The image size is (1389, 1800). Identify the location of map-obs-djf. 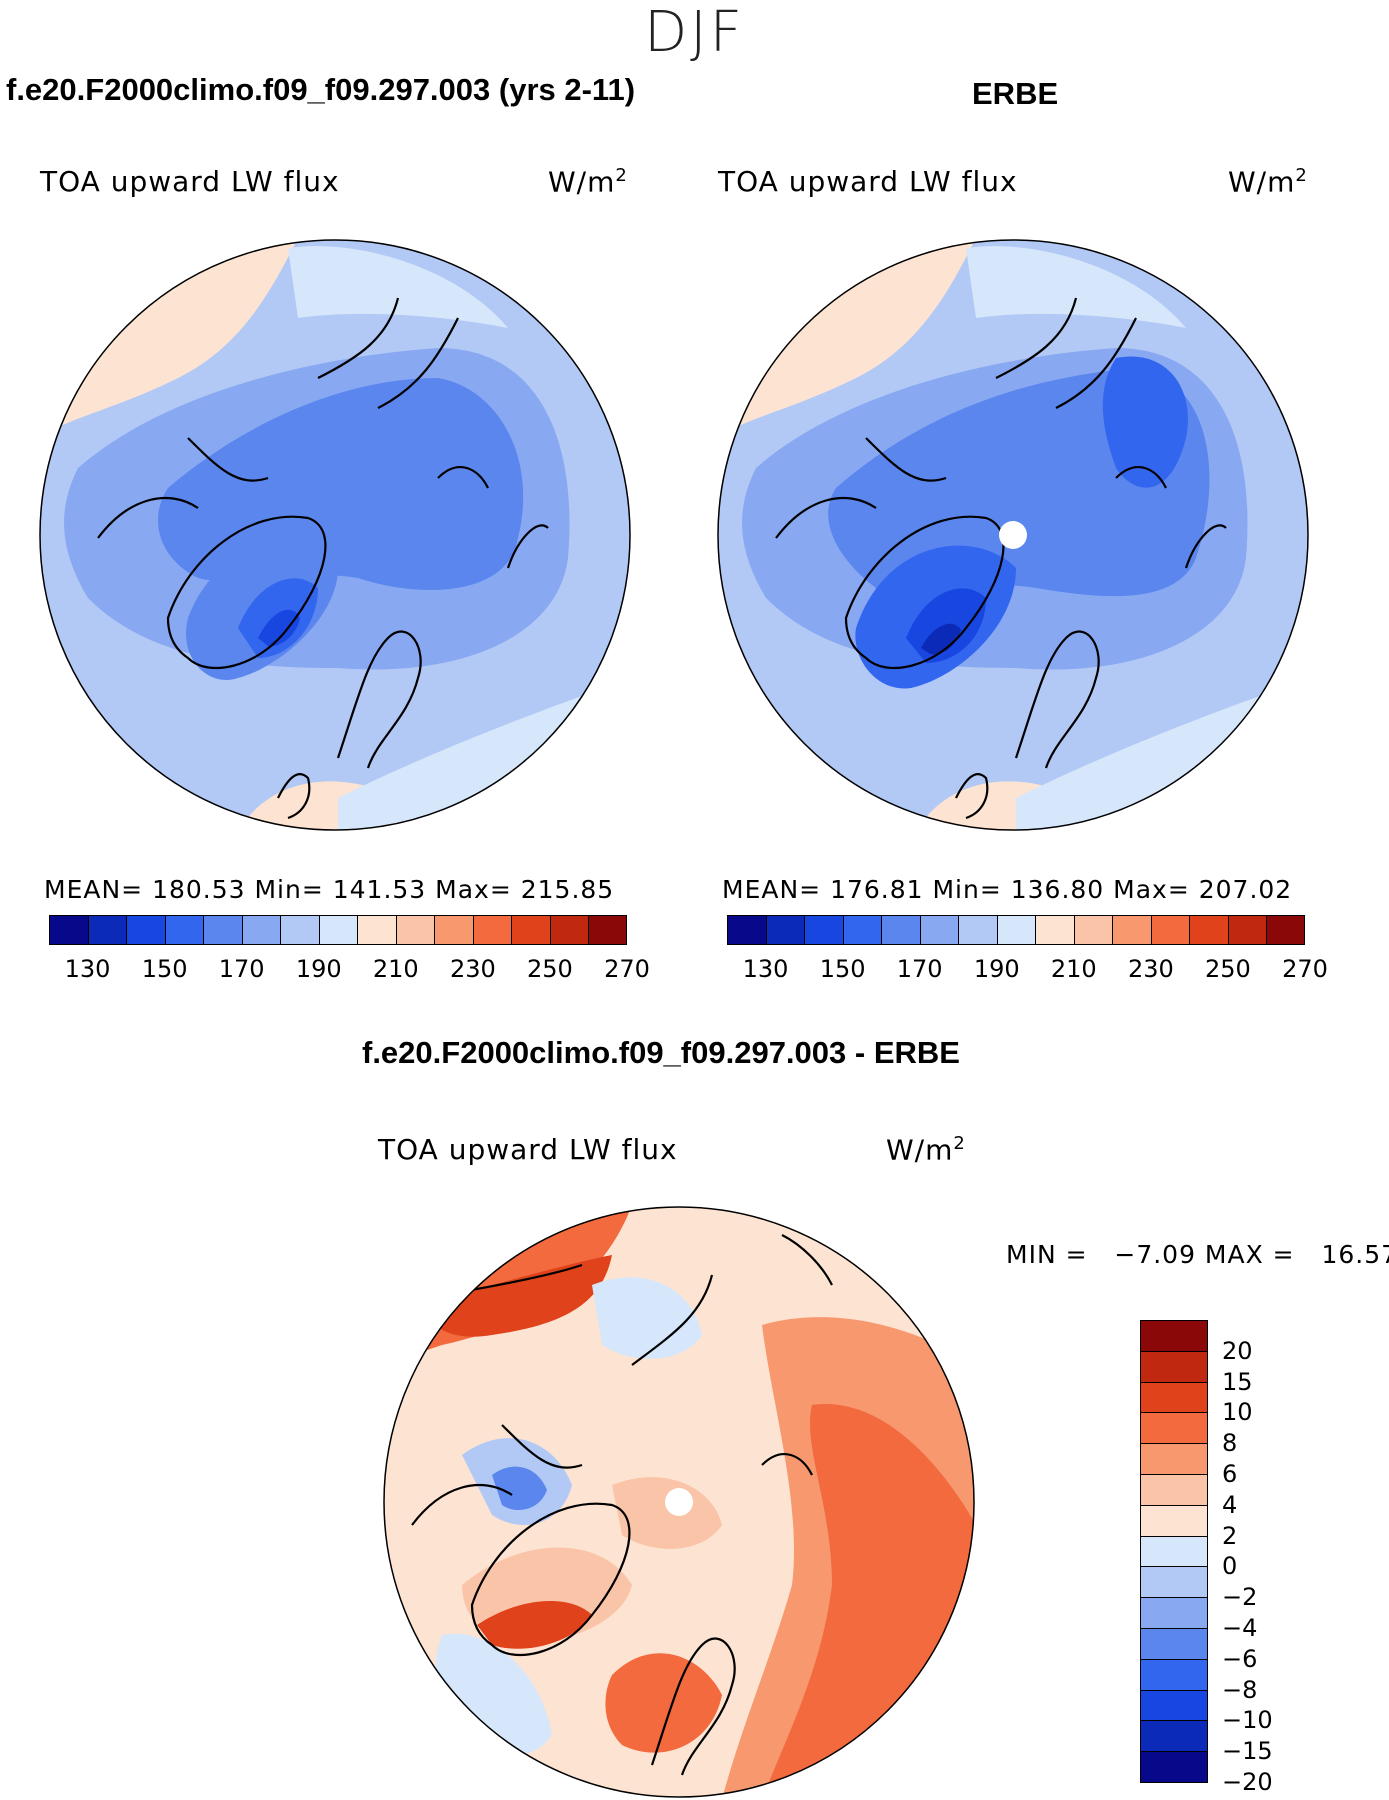
(1013, 535).